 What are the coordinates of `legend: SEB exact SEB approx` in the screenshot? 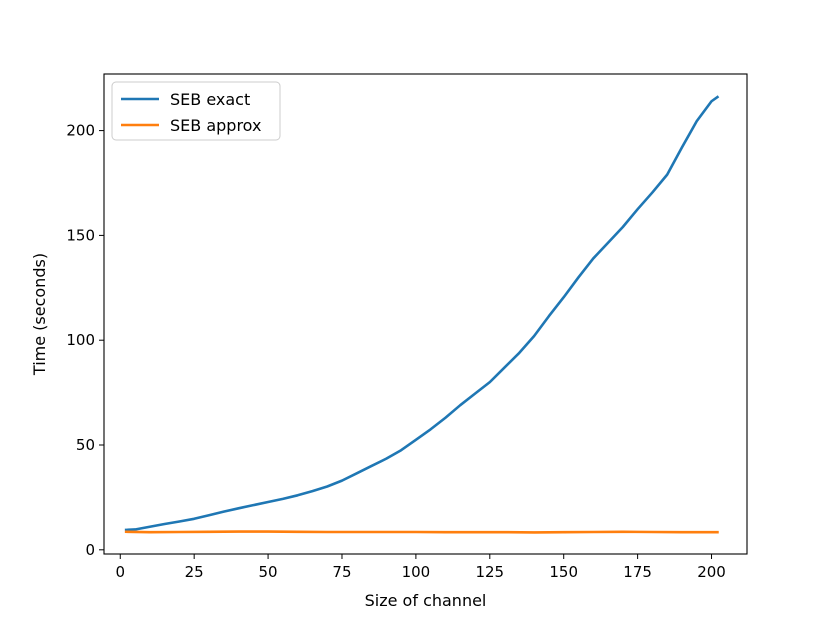 It's located at (196, 111).